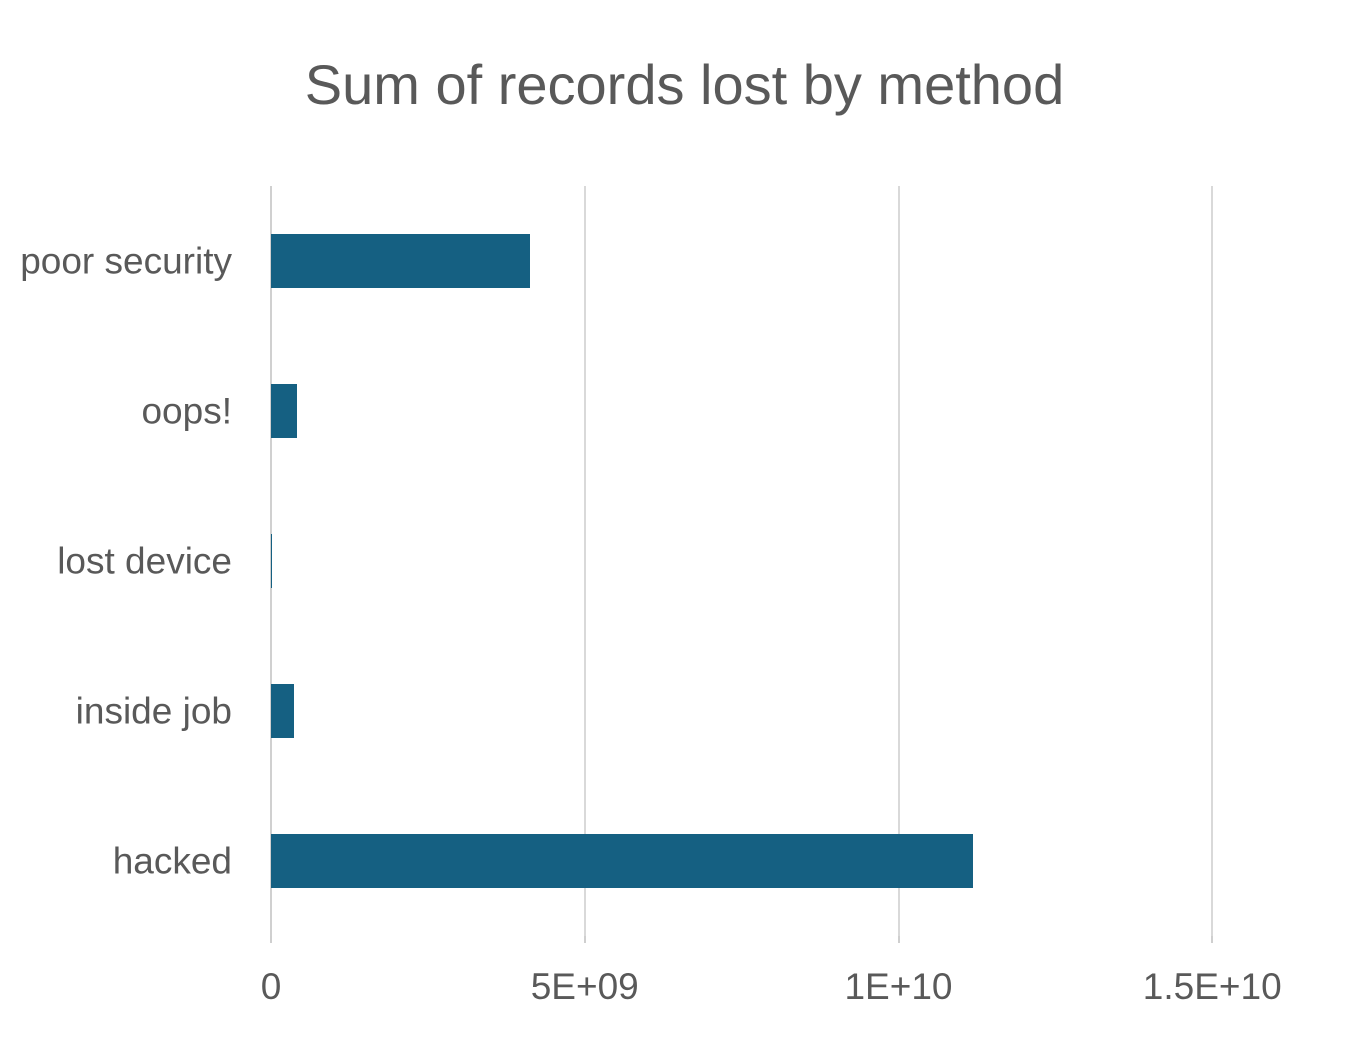 This screenshot has height=1040, width=1369. What do you see at coordinates (584, 986) in the screenshot?
I see `x-axis-tick-label: 5E+09` at bounding box center [584, 986].